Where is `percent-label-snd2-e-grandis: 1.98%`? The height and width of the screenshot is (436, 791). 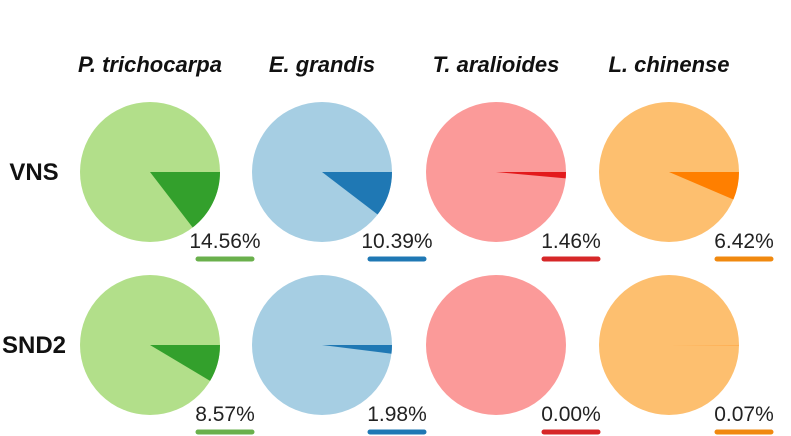 percent-label-snd2-e-grandis: 1.98% is located at coordinates (397, 414).